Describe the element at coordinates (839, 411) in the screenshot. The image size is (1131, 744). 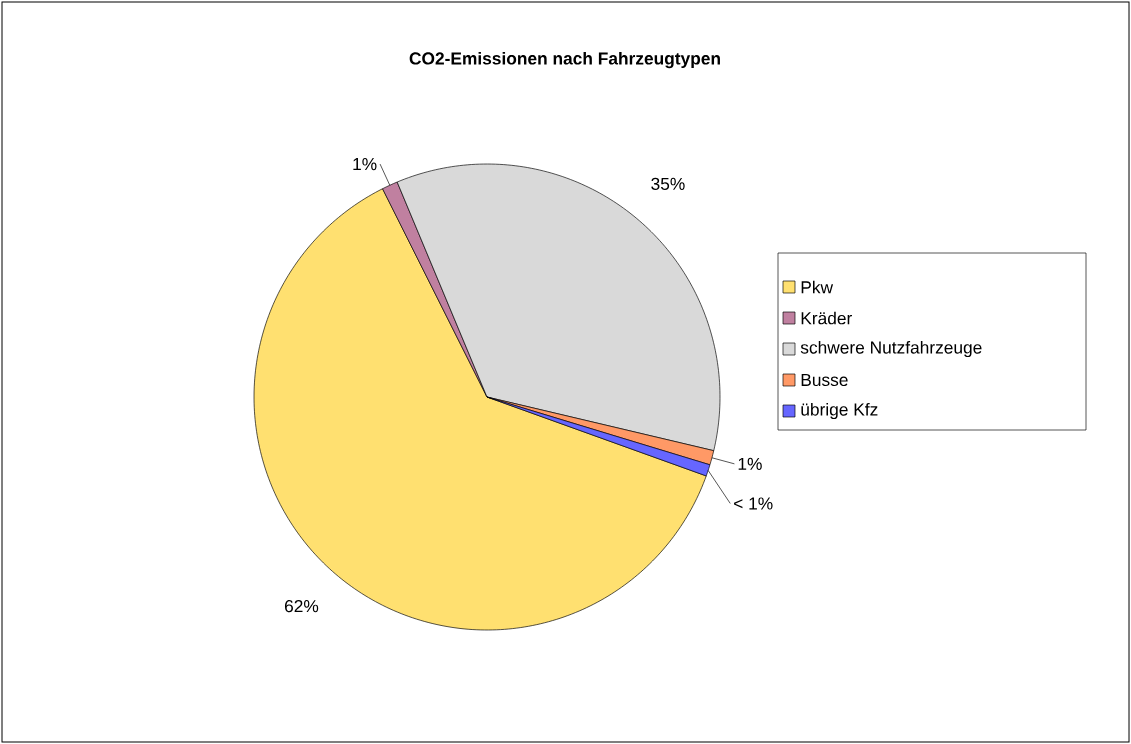
I see `legend-label: übrige Kfz` at that location.